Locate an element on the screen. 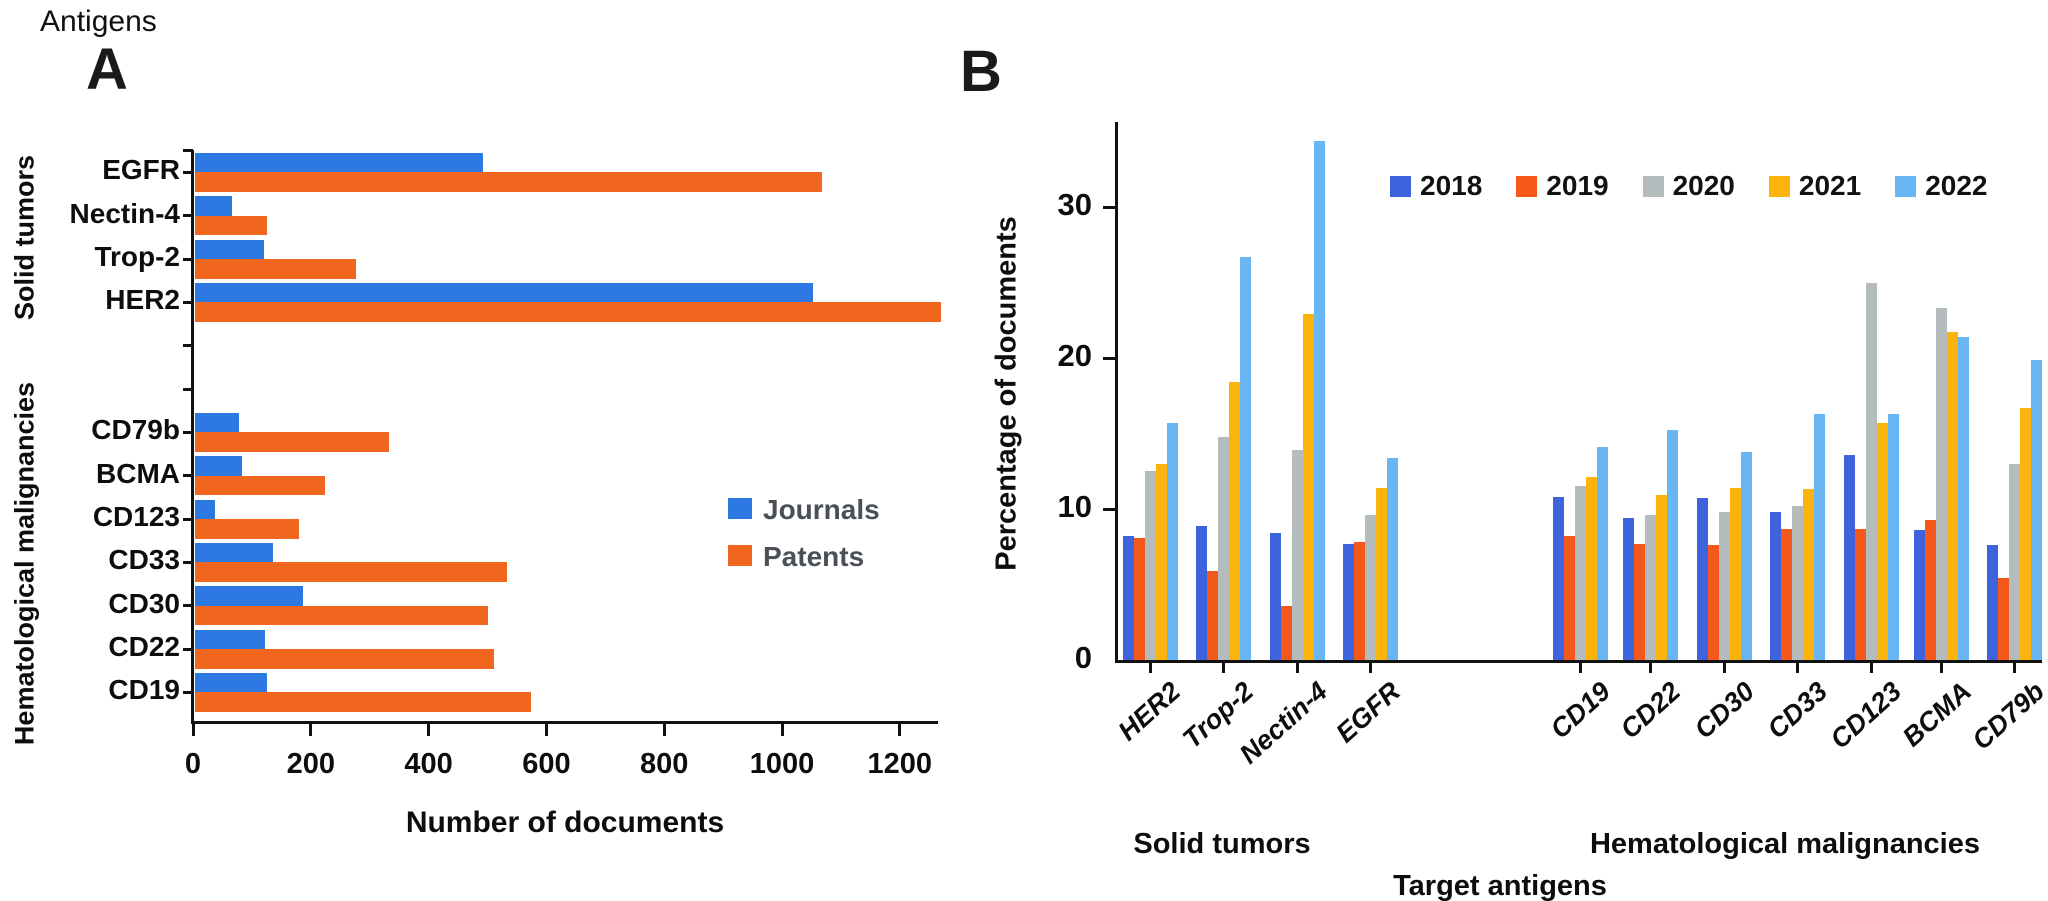 The width and height of the screenshot is (2048, 901). journals-legend-label: Journals is located at coordinates (821, 509).